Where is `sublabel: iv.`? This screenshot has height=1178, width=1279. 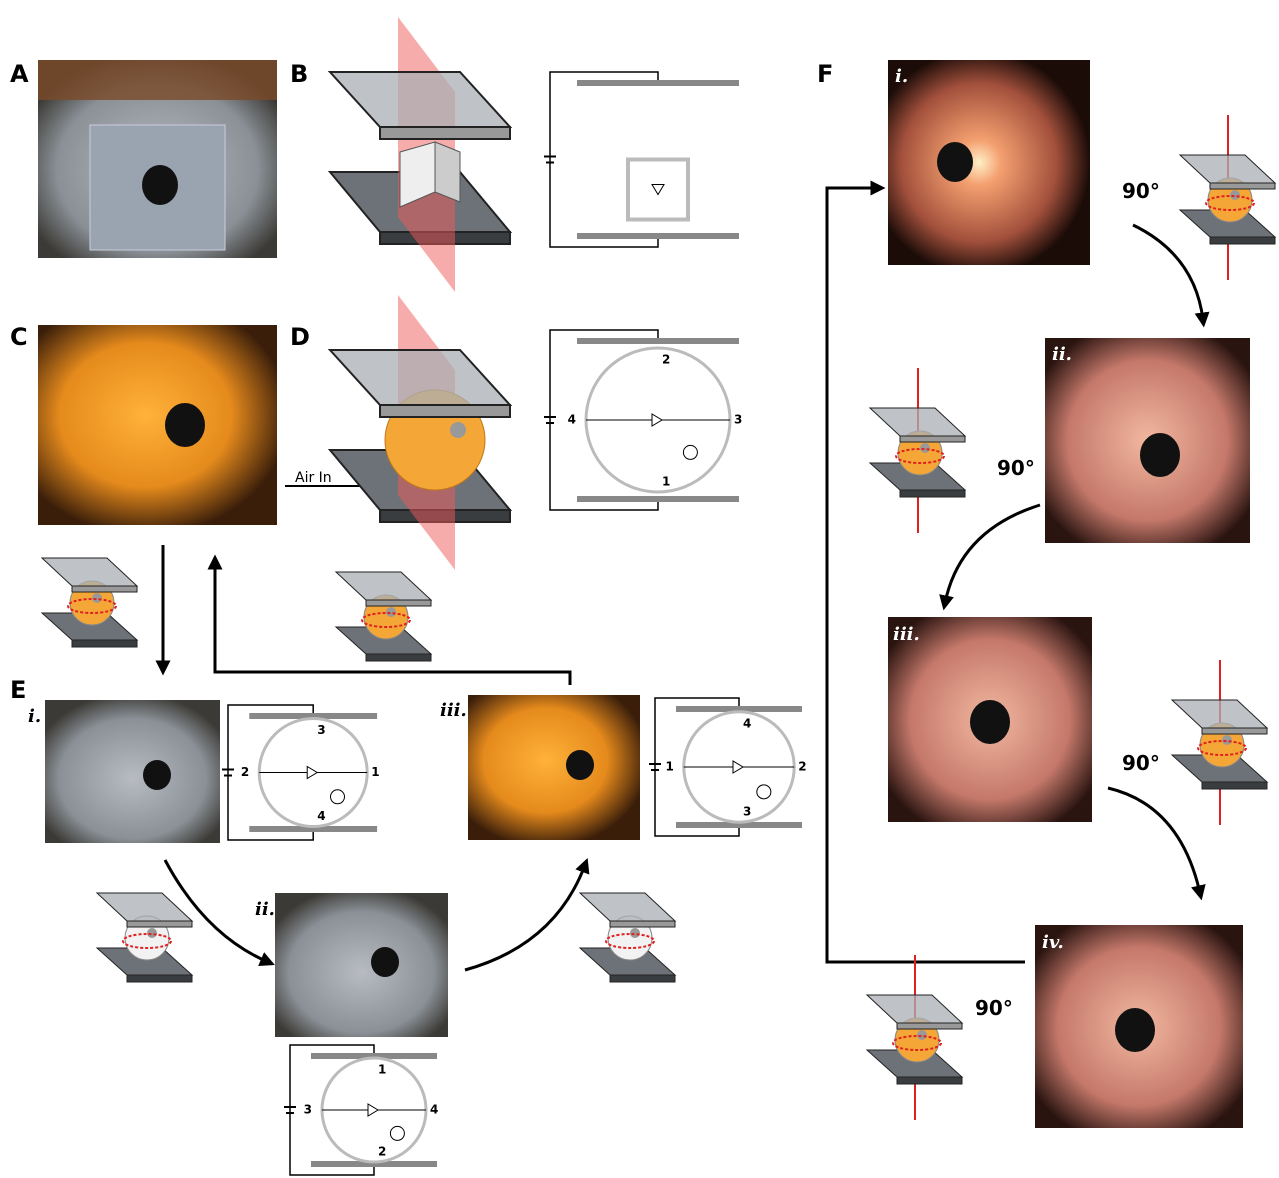 sublabel: iv. is located at coordinates (1053, 942).